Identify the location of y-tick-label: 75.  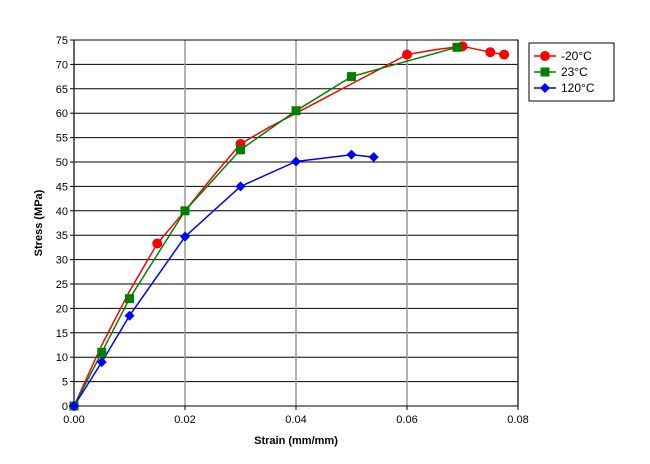
(62, 41).